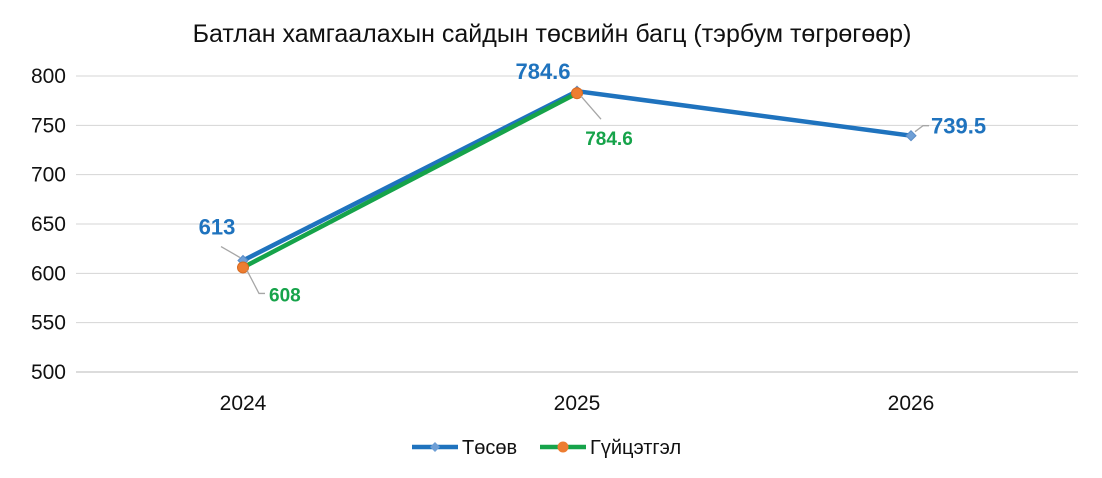  Describe the element at coordinates (958, 126) in the screenshot. I see `data-label: 739.5` at that location.